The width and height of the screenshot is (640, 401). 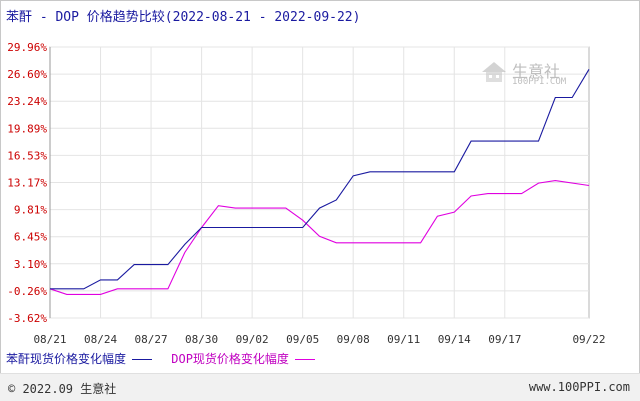 What do you see at coordinates (27, 291) in the screenshot?
I see `y-tick-label: -0.26%` at bounding box center [27, 291].